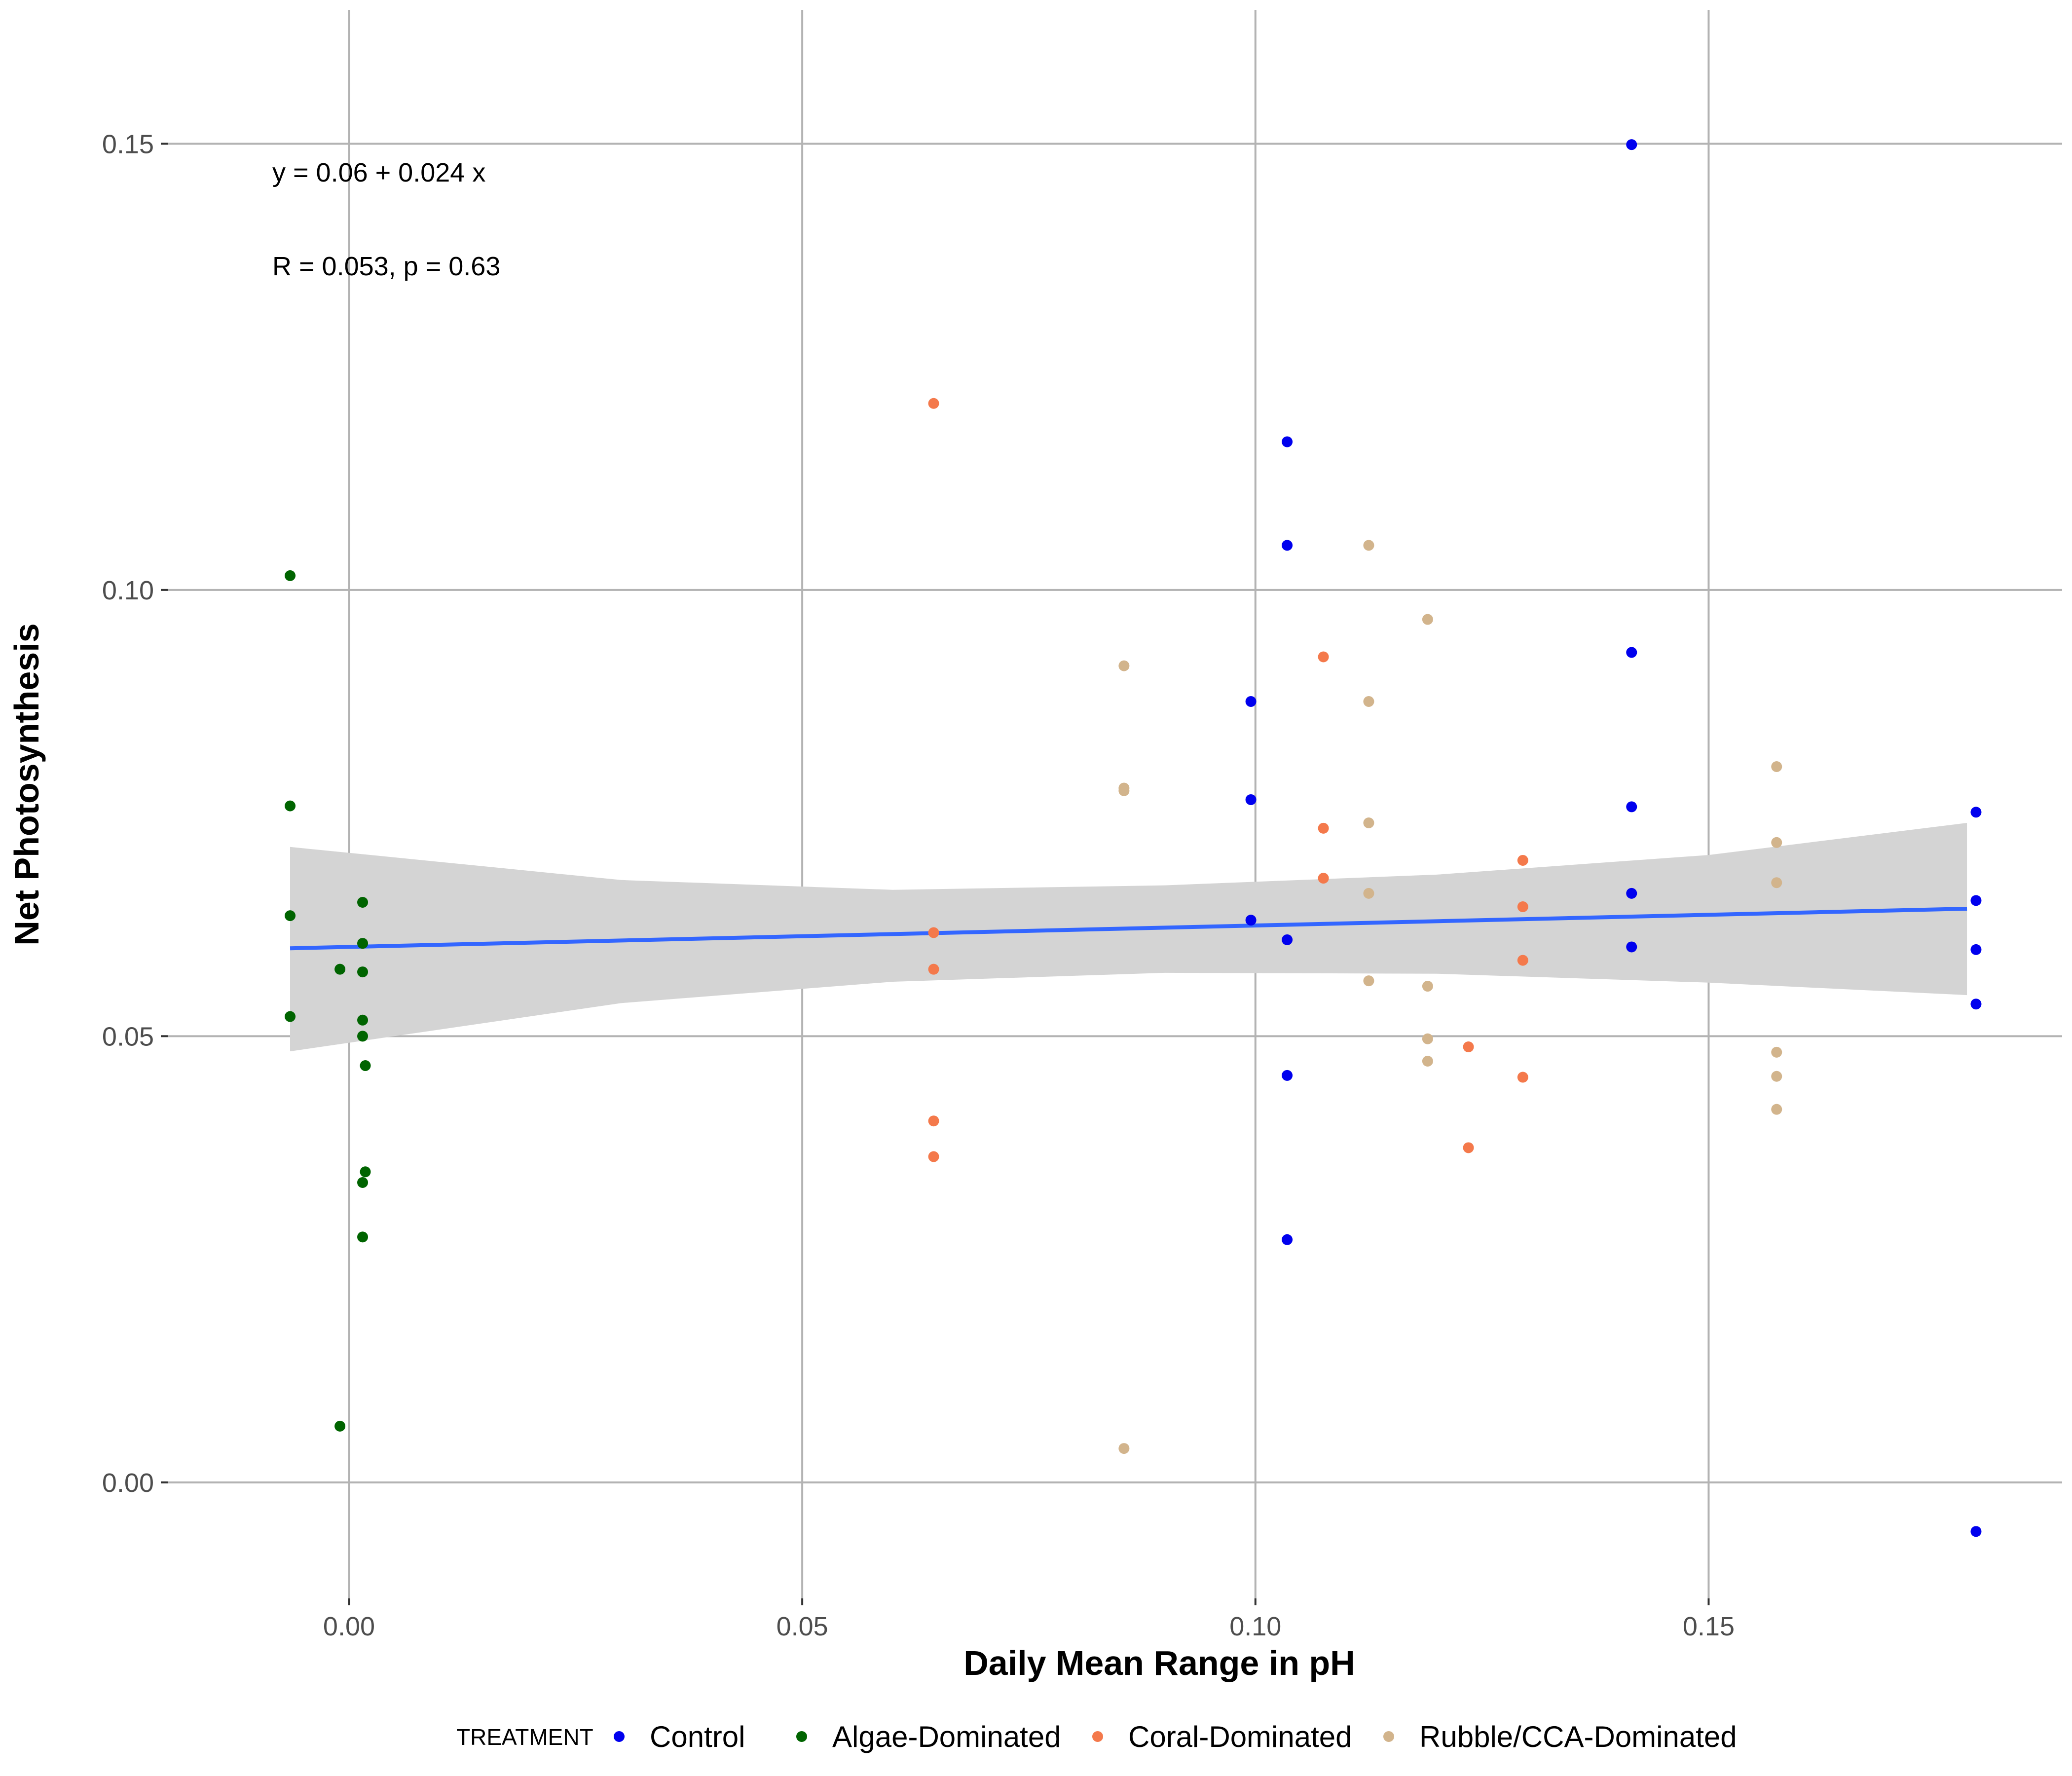 The height and width of the screenshot is (1776, 2072). I want to click on legend-key-rubble-cca-dominated, so click(1388, 1736).